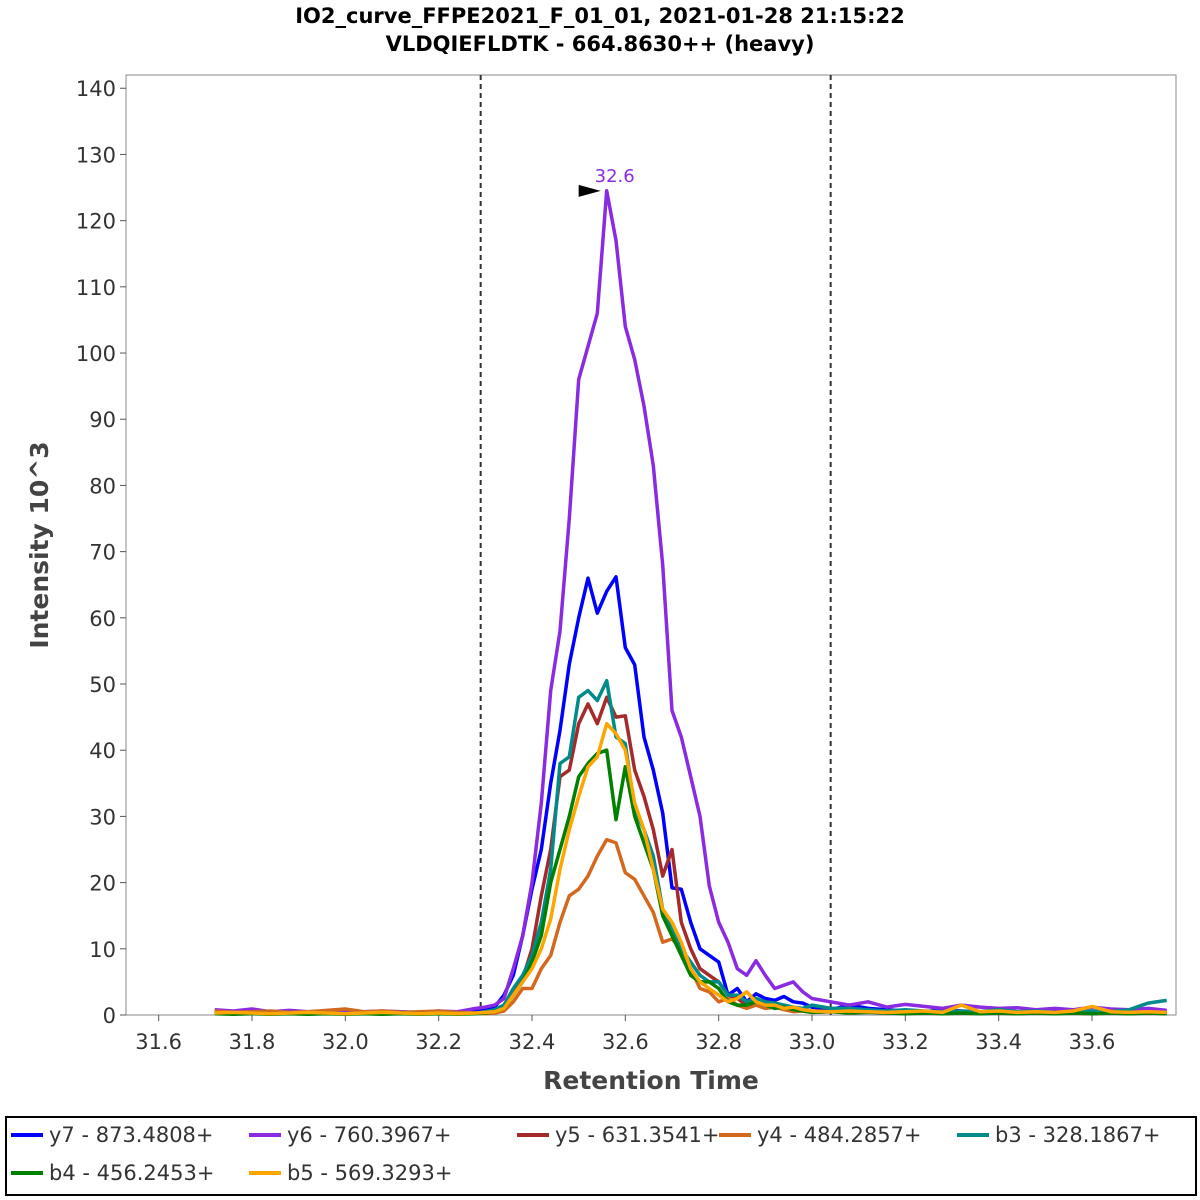 The height and width of the screenshot is (1200, 1200). What do you see at coordinates (102, 884) in the screenshot?
I see `y-tick-label: 20` at bounding box center [102, 884].